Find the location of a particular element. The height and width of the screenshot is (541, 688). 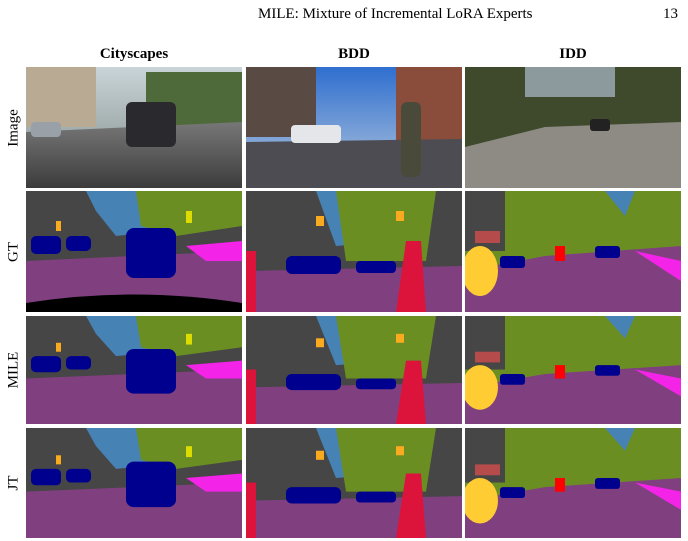

row-label: JT is located at coordinates (13, 483).